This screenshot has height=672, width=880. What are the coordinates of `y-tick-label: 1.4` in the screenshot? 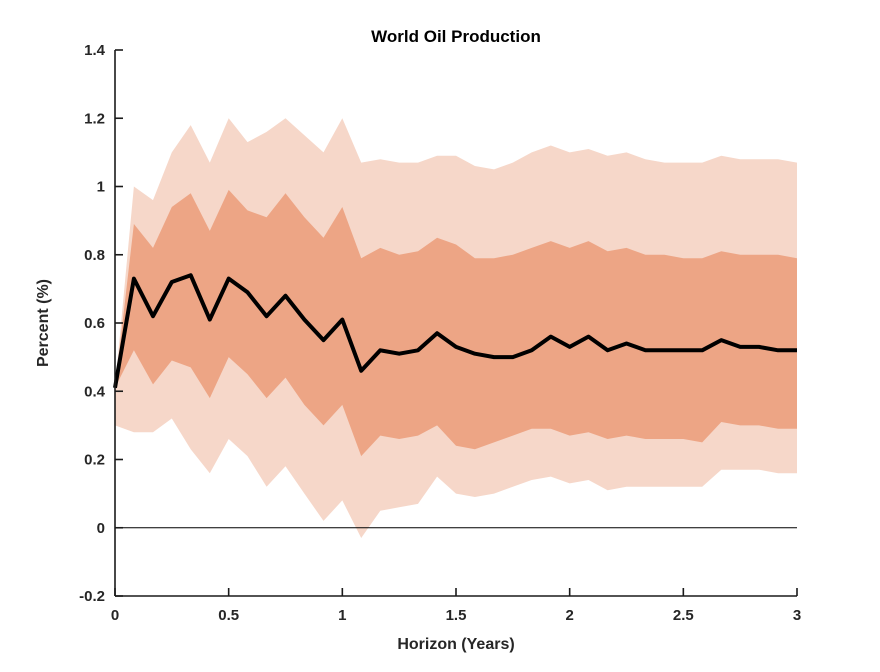 It's located at (95, 50).